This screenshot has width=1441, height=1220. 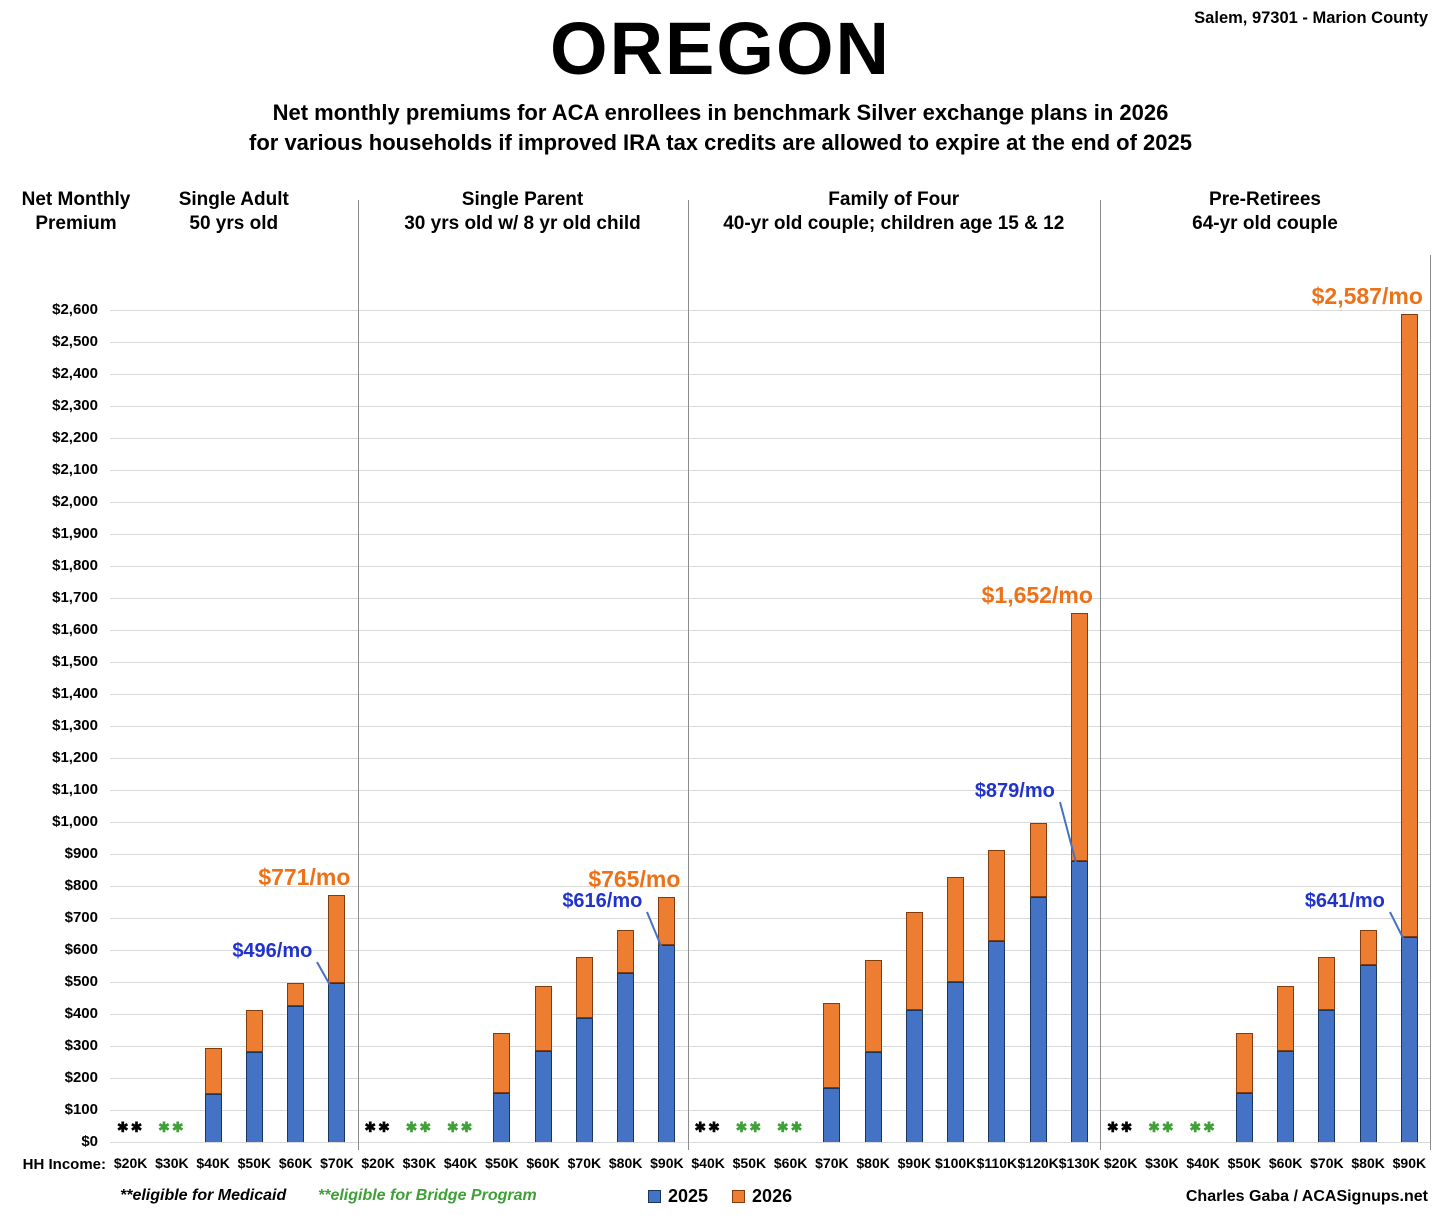 I want to click on legend-label-2026: 2026, so click(x=772, y=1196).